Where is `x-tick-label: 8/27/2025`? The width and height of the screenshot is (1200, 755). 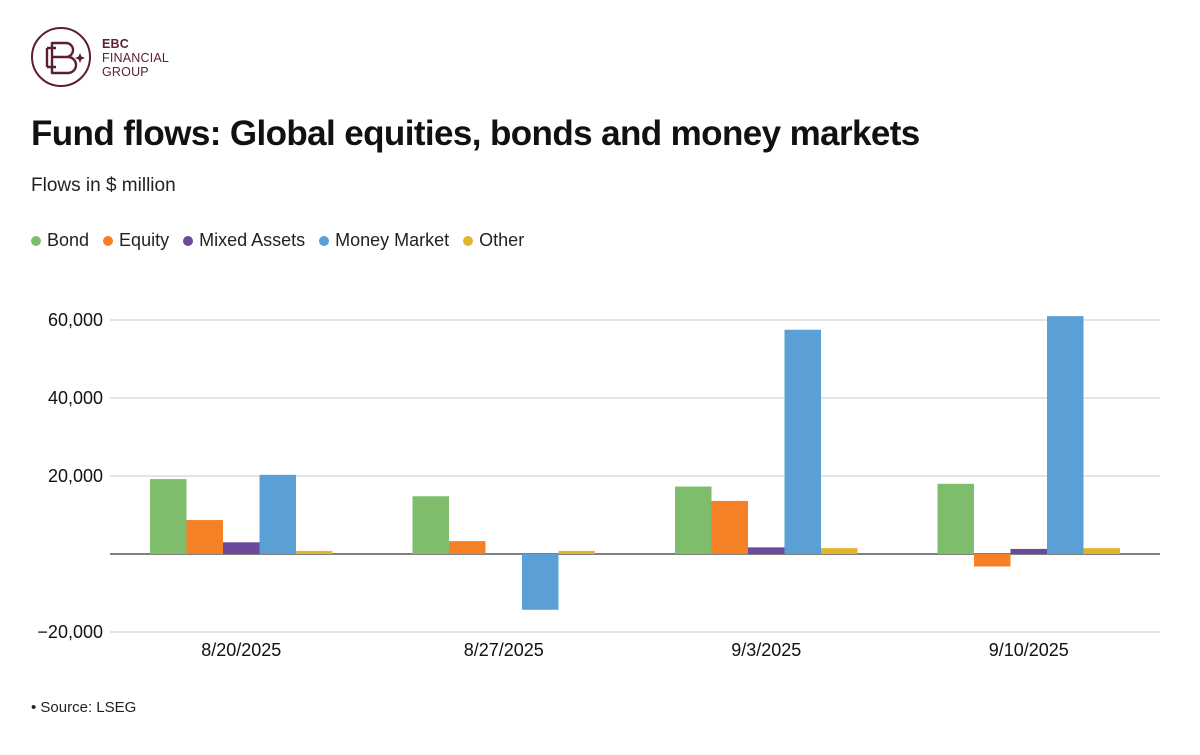
x-tick-label: 8/27/2025 is located at coordinates (504, 650).